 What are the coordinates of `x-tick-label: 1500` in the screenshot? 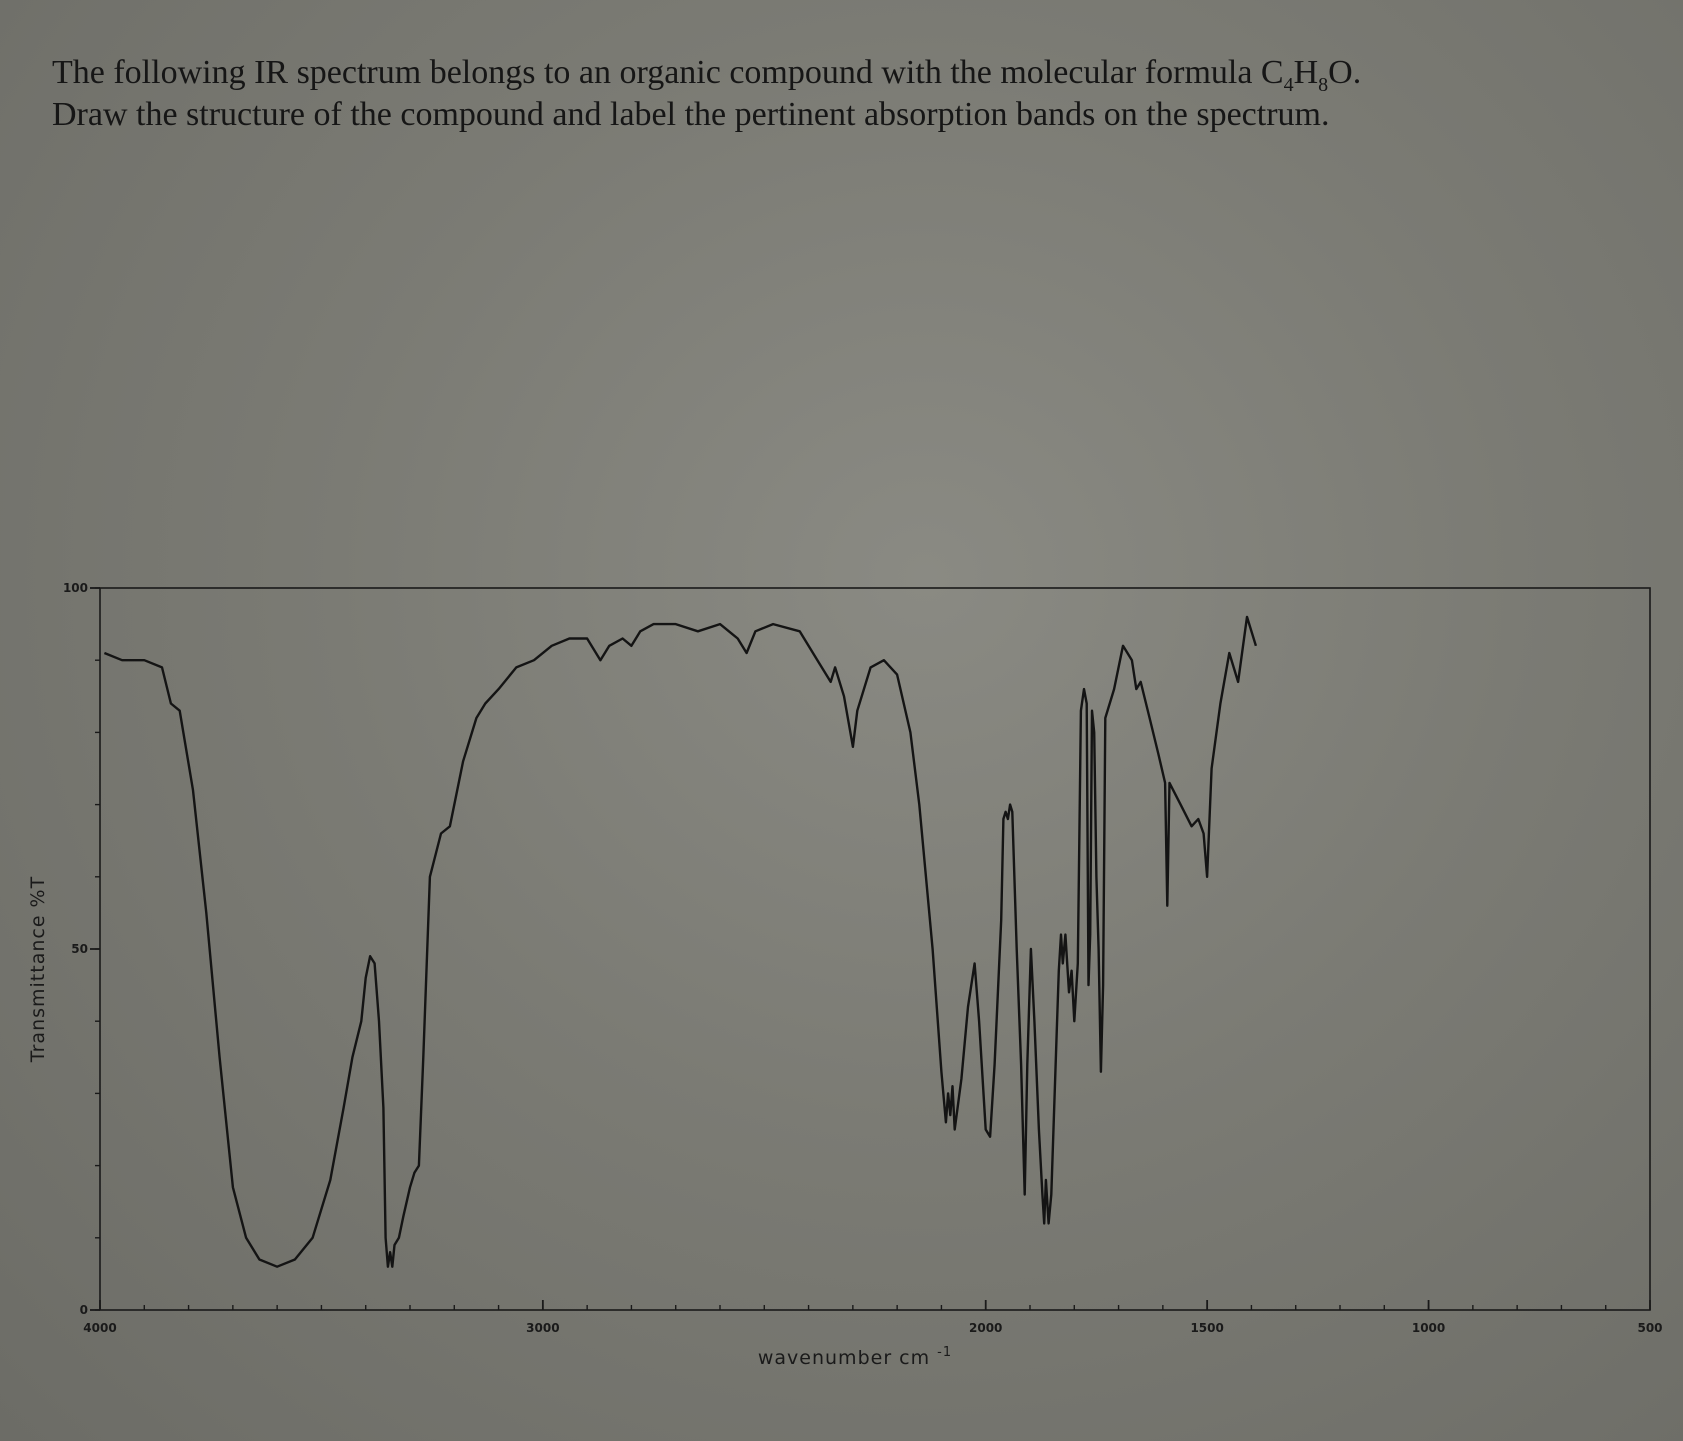 It's located at (1206, 1328).